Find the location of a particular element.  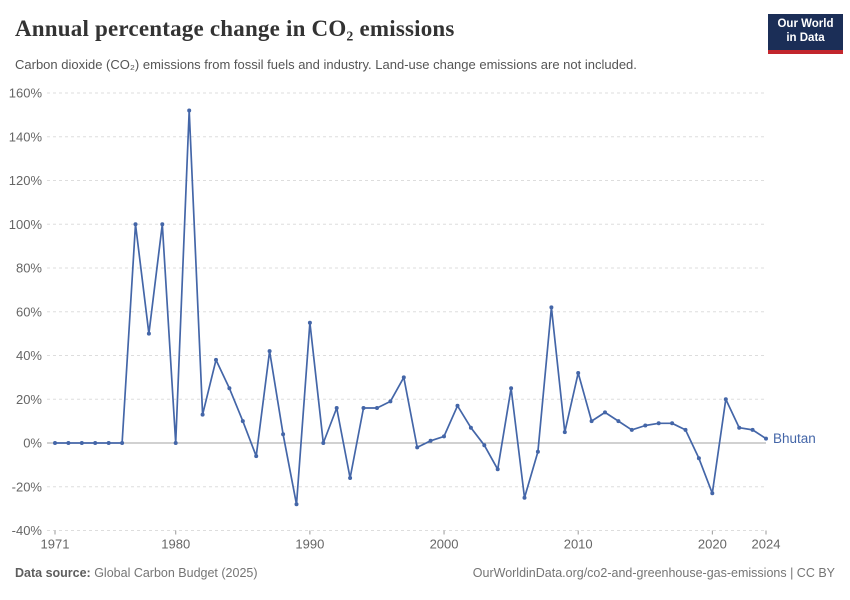

data-source-value: Global Carbon Budget (2025) is located at coordinates (174, 573).